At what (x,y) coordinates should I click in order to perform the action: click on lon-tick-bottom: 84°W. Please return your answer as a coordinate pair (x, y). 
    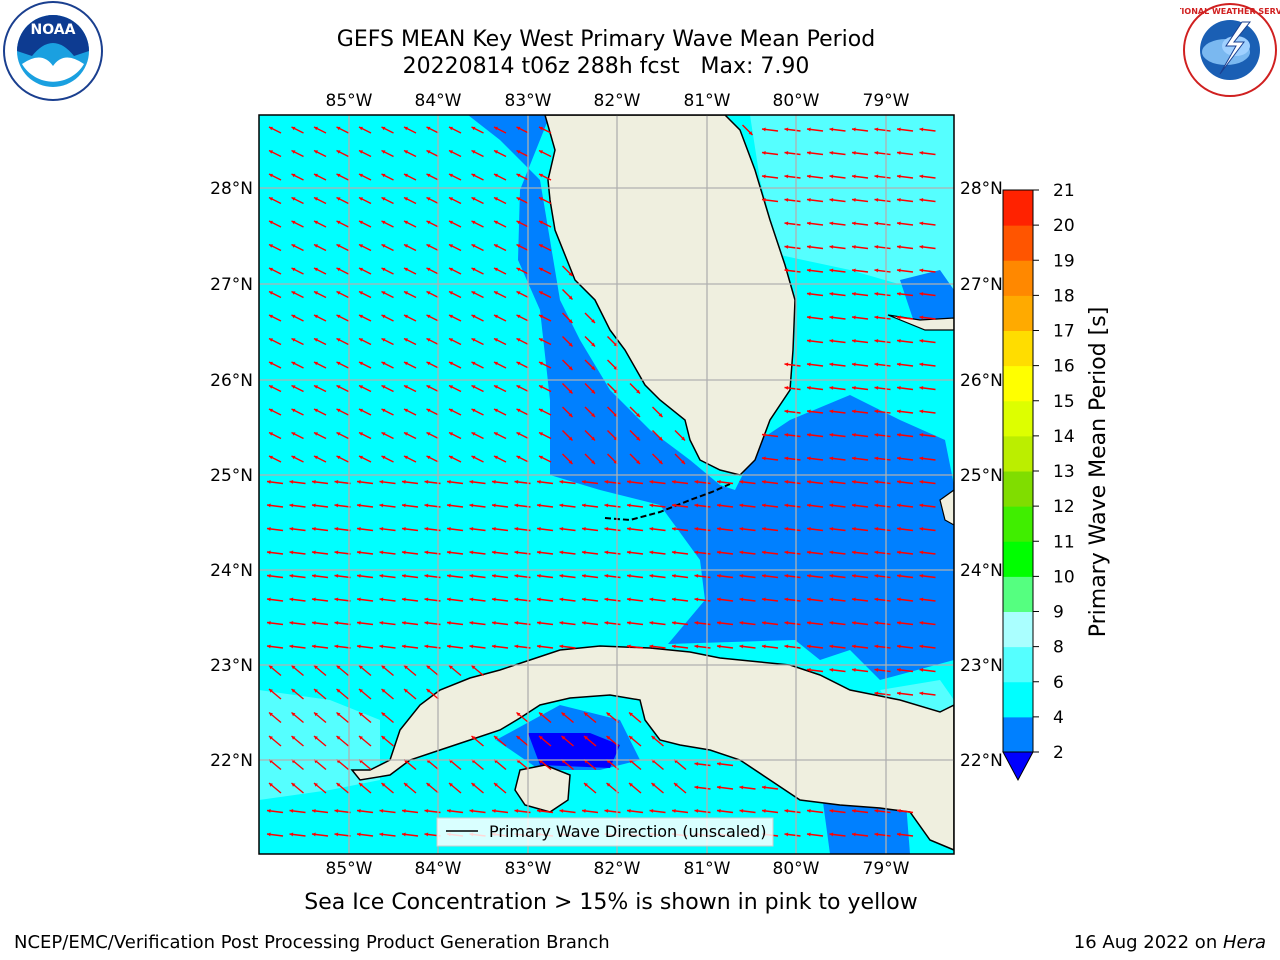
    Looking at the image, I should click on (438, 869).